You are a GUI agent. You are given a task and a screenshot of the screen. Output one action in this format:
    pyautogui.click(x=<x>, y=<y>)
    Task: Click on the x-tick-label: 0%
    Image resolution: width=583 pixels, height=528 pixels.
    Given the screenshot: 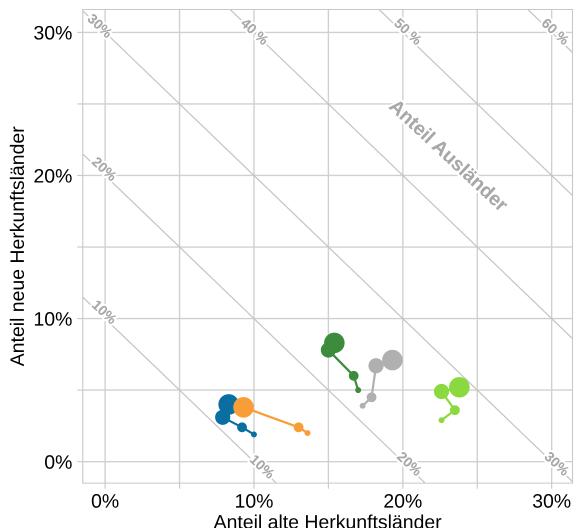 What is the action you would take?
    pyautogui.click(x=105, y=501)
    